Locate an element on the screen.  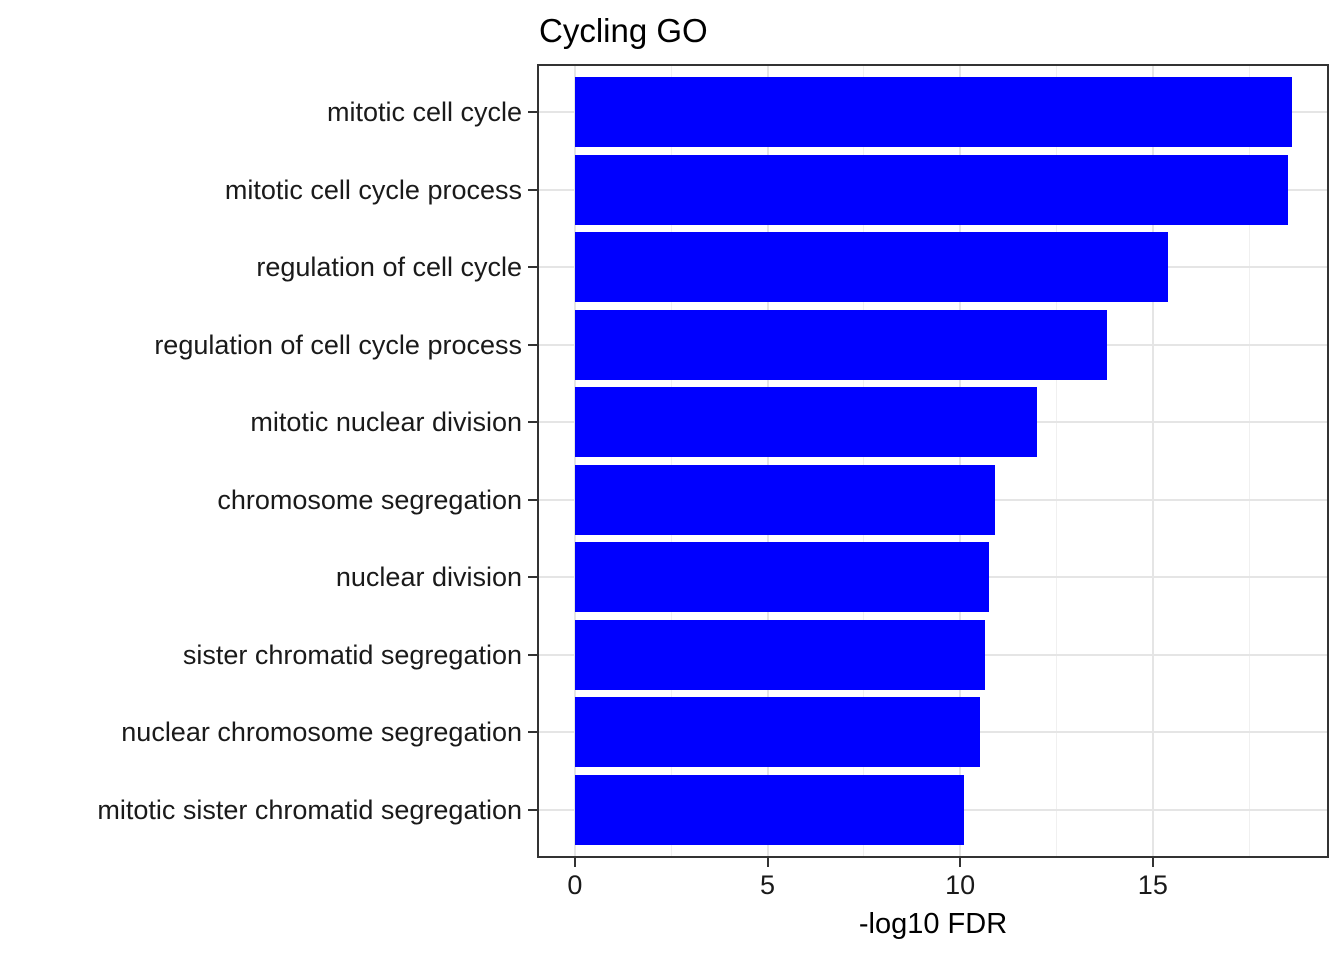
x-axis-tick-label: 10 is located at coordinates (960, 885).